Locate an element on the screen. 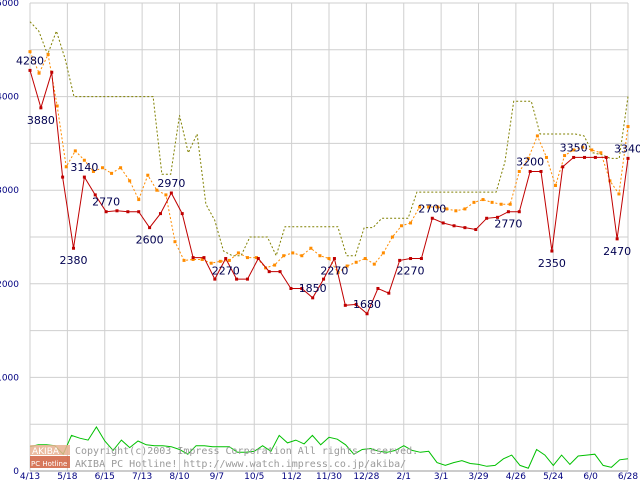 Image resolution: width=640 pixels, height=480 pixels. y-tick-label: 0 is located at coordinates (16, 472).